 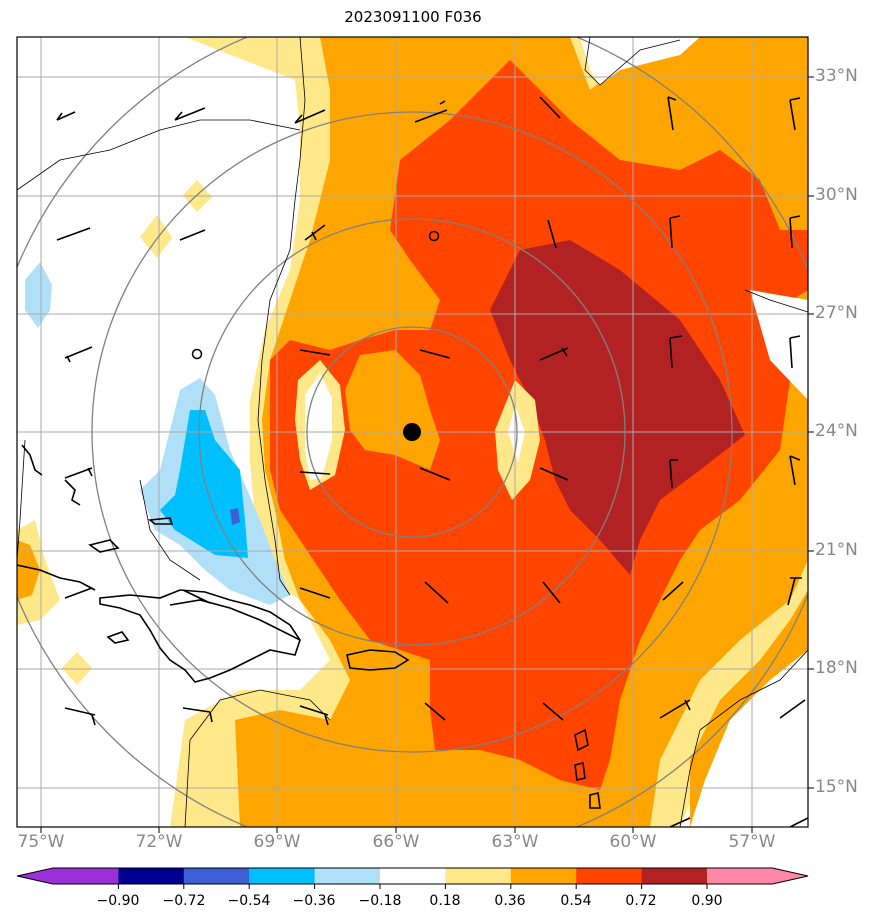 I want to click on colorbar-tick-label: −0.72, so click(x=184, y=901).